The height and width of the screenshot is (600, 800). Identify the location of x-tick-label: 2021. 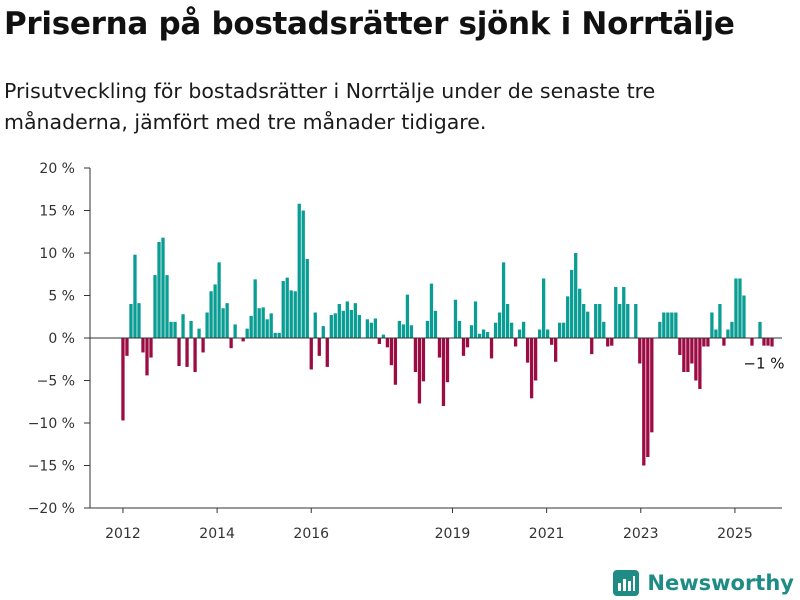
(547, 534).